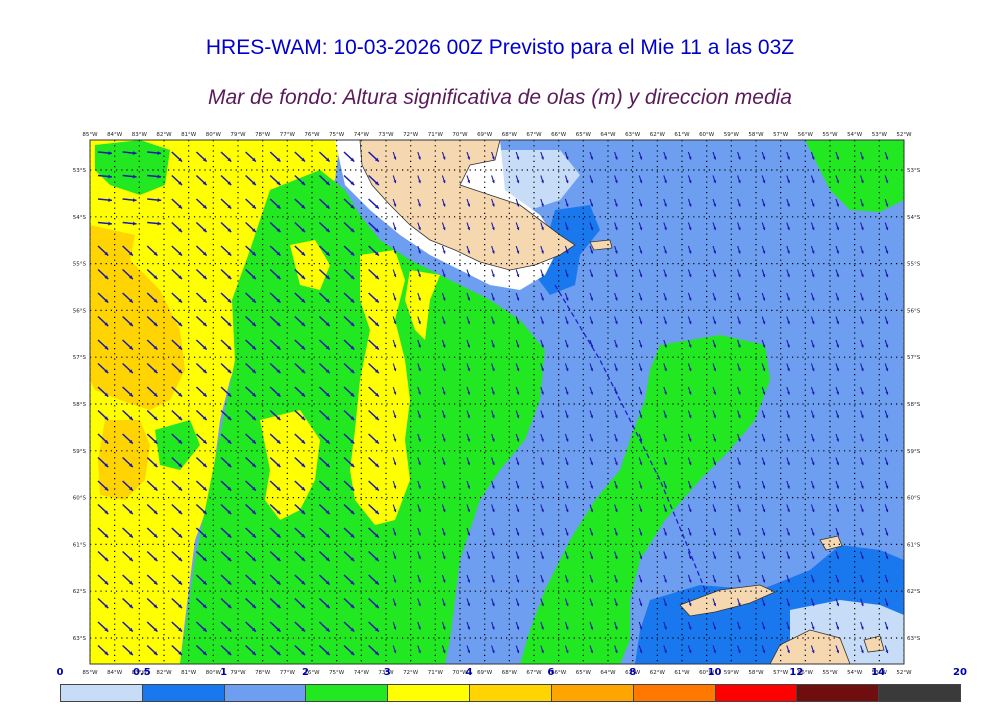 This screenshot has height=707, width=1000. Describe the element at coordinates (411, 673) in the screenshot. I see `lon-tick-label-bottom: 72°W` at that location.